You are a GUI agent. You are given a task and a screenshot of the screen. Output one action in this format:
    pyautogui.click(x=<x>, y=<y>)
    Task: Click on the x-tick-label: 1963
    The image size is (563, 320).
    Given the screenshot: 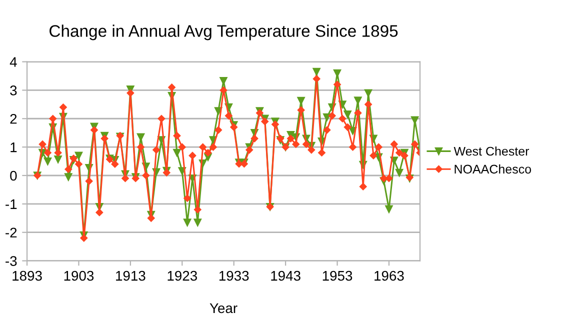 What is the action you would take?
    pyautogui.click(x=389, y=275)
    